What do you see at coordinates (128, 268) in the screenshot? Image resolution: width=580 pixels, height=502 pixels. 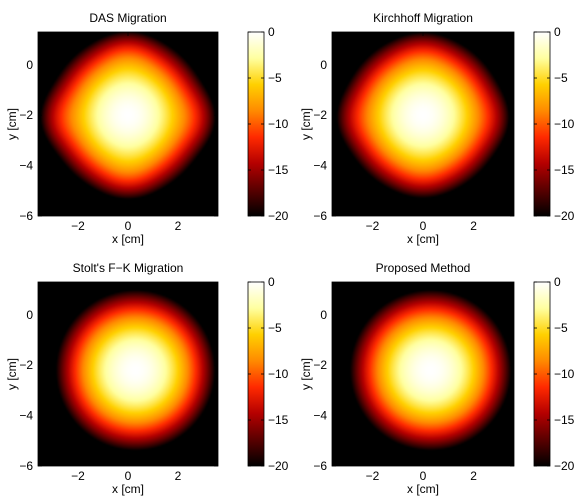 I see `chart-title: Stolt's F−K Migration` at bounding box center [128, 268].